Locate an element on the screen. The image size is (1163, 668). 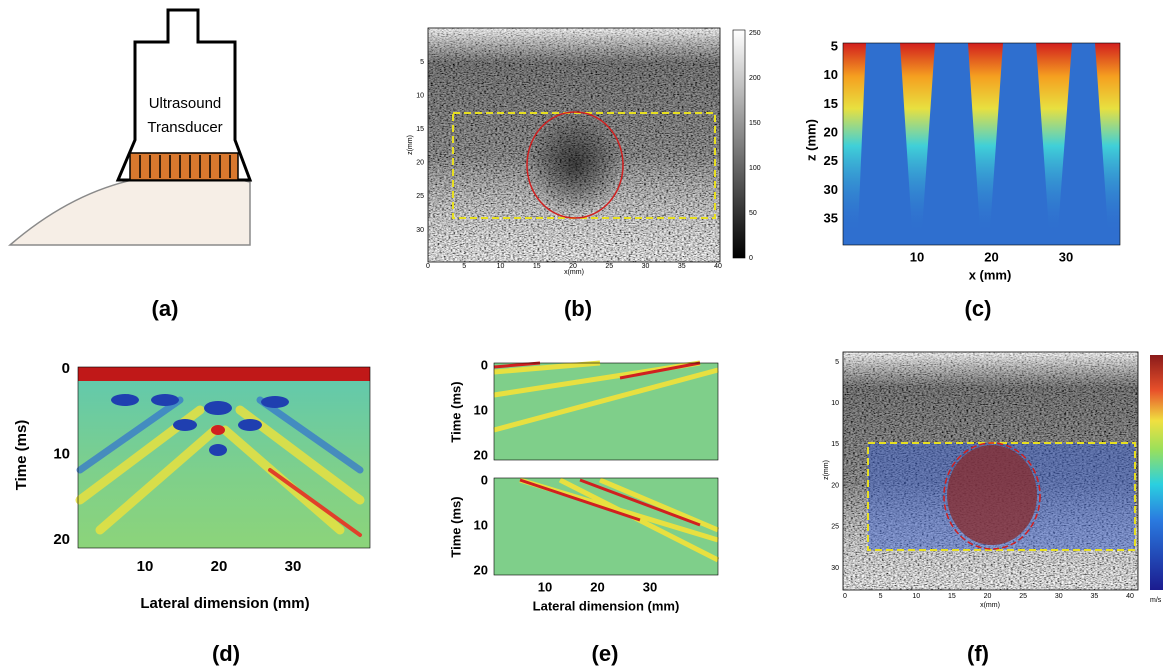
lesion is located at coordinates (575, 165).